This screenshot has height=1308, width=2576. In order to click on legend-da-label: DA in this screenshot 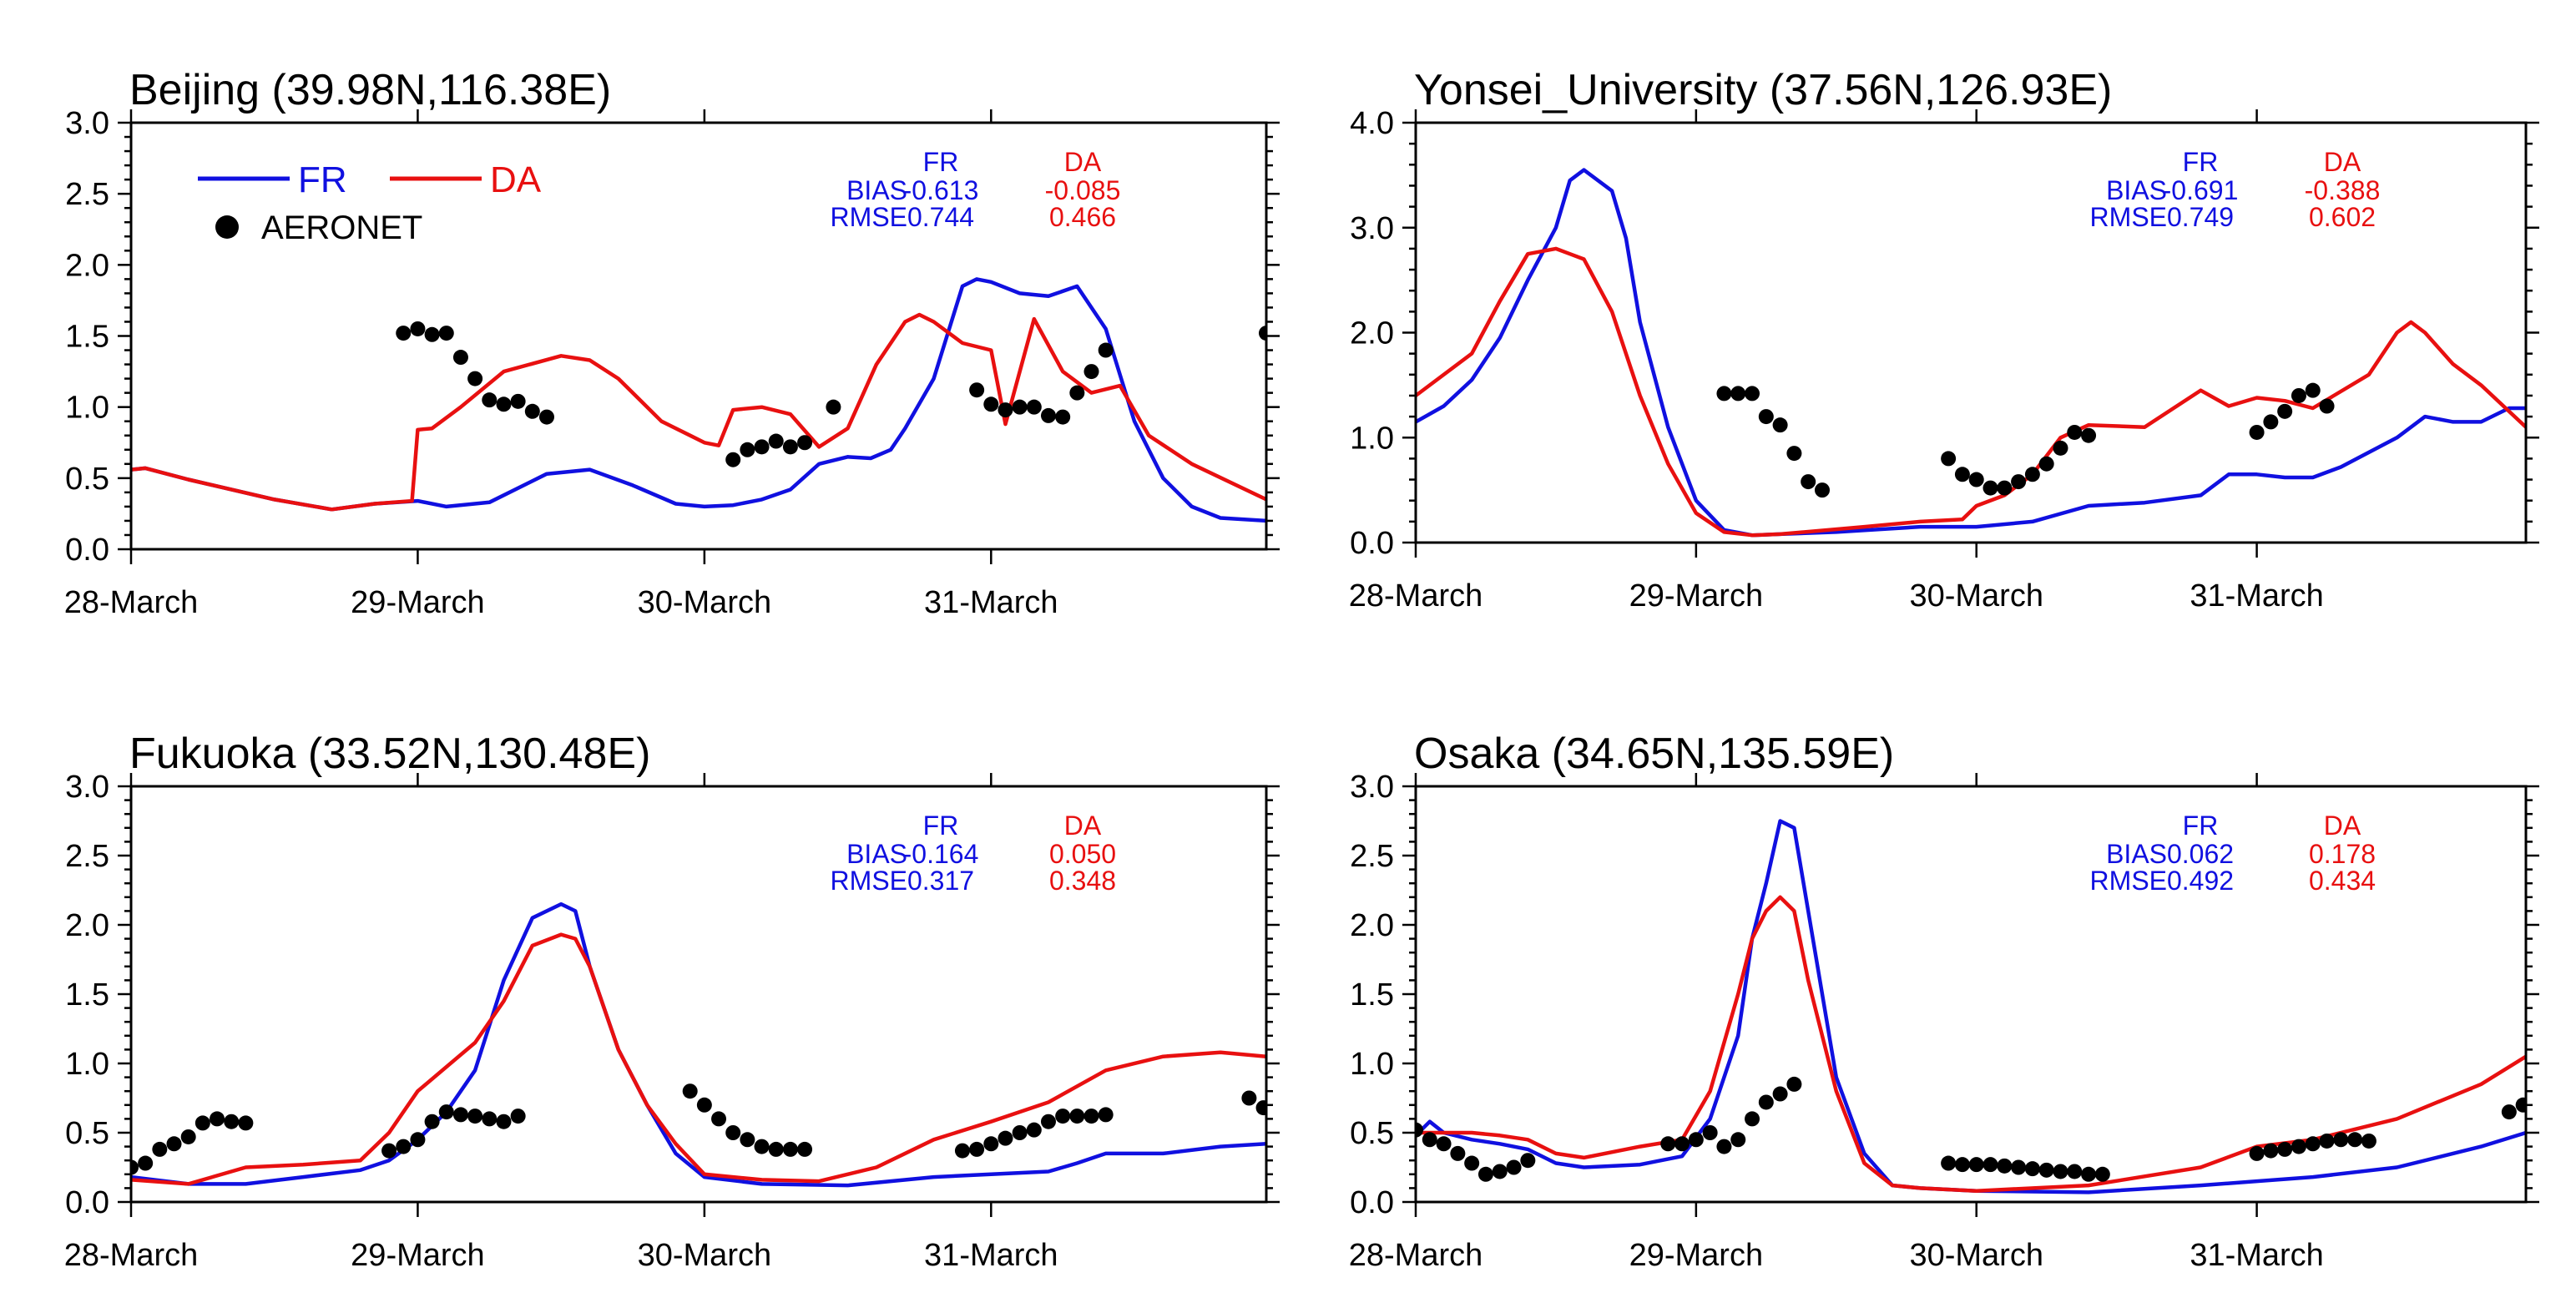, I will do `click(516, 179)`.